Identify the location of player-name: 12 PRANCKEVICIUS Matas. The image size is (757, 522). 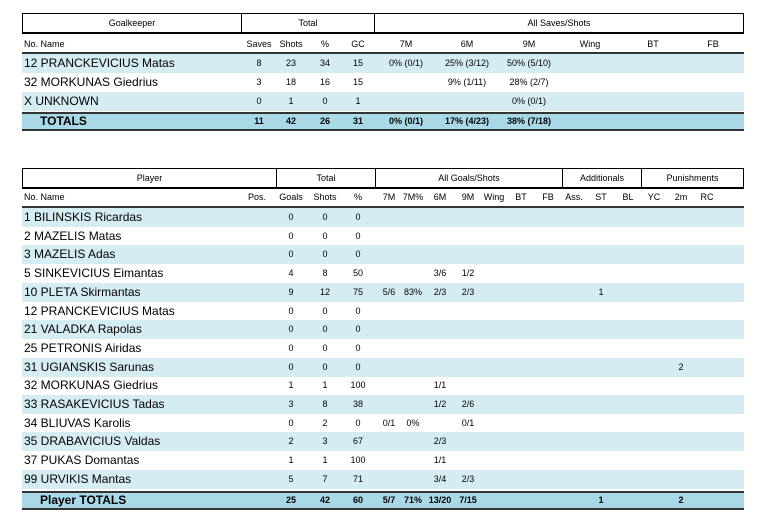
(99, 63).